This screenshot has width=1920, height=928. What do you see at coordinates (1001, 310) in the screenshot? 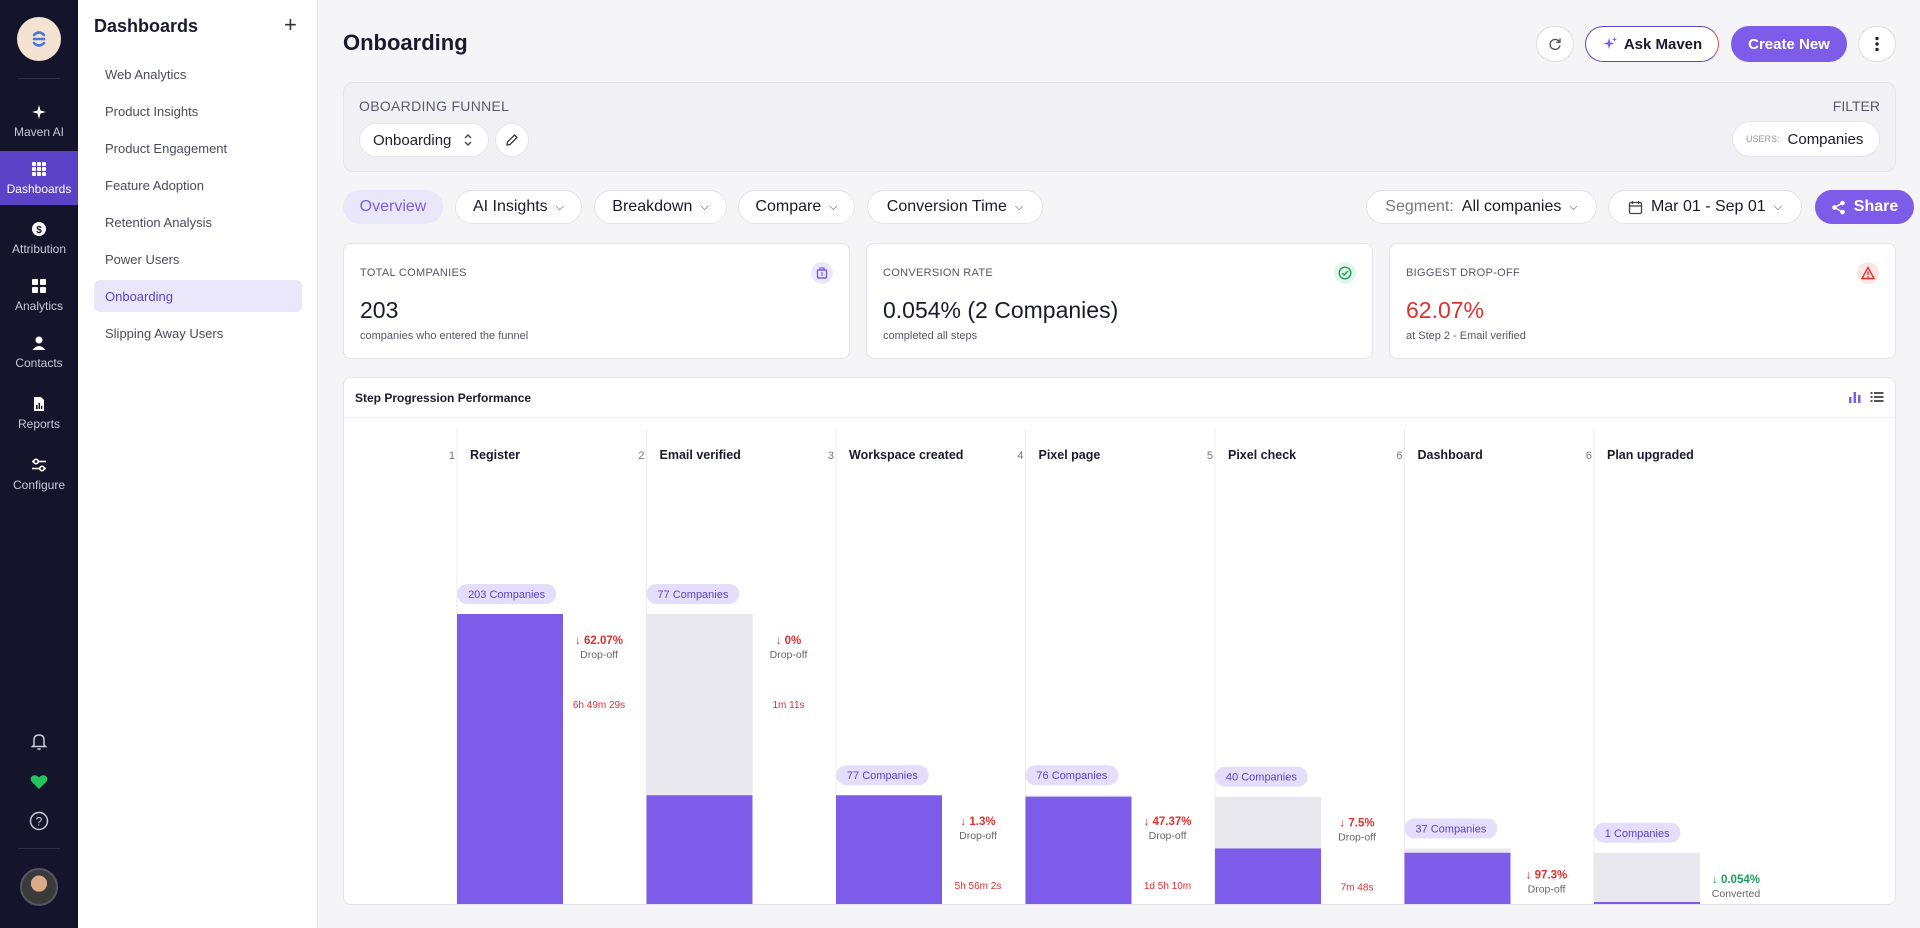
I see `kpi-value: 0.054% (2 Companies)` at bounding box center [1001, 310].